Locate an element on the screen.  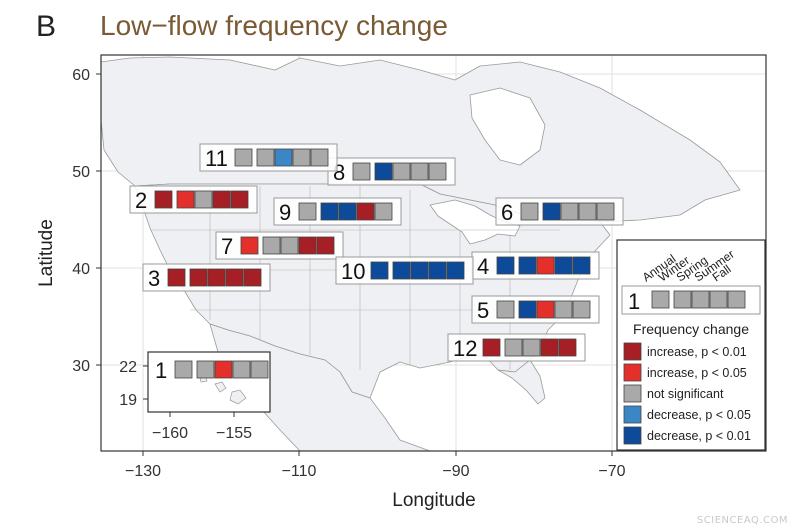
region-5-summer-cell is located at coordinates (563, 309).